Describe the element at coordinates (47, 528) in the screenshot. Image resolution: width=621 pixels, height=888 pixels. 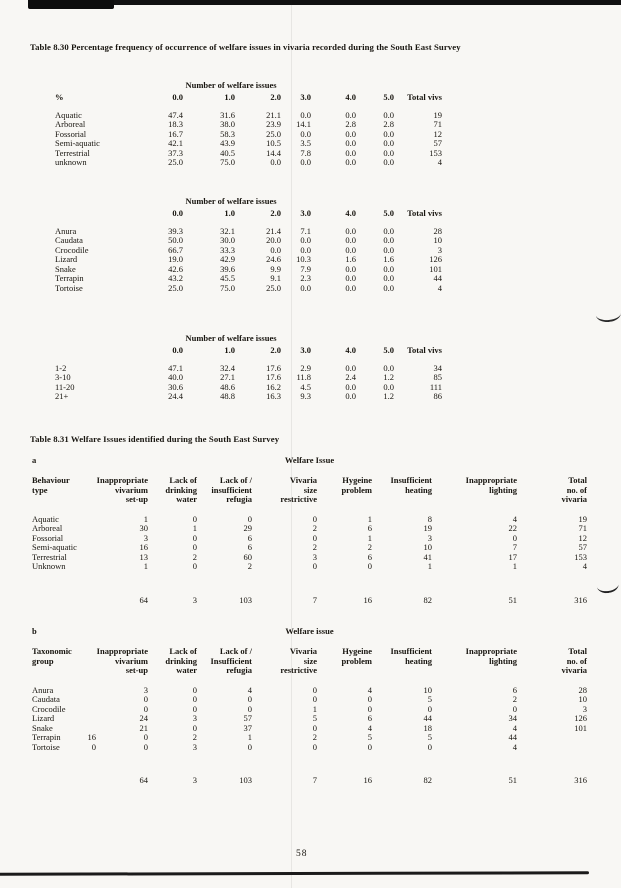
I see `row-label: Arboreal` at that location.